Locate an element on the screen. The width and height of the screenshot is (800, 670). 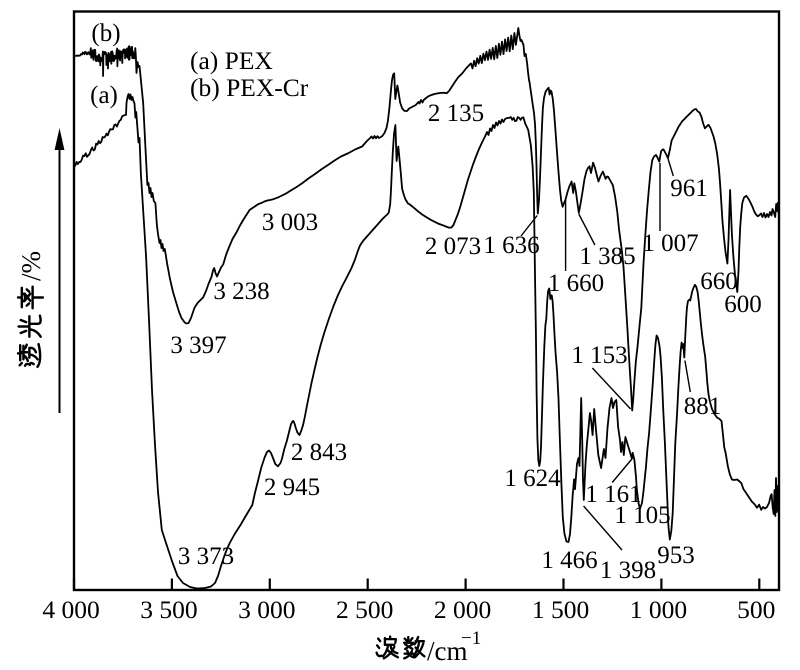
svg-text: 500 is located at coordinates (756, 609).